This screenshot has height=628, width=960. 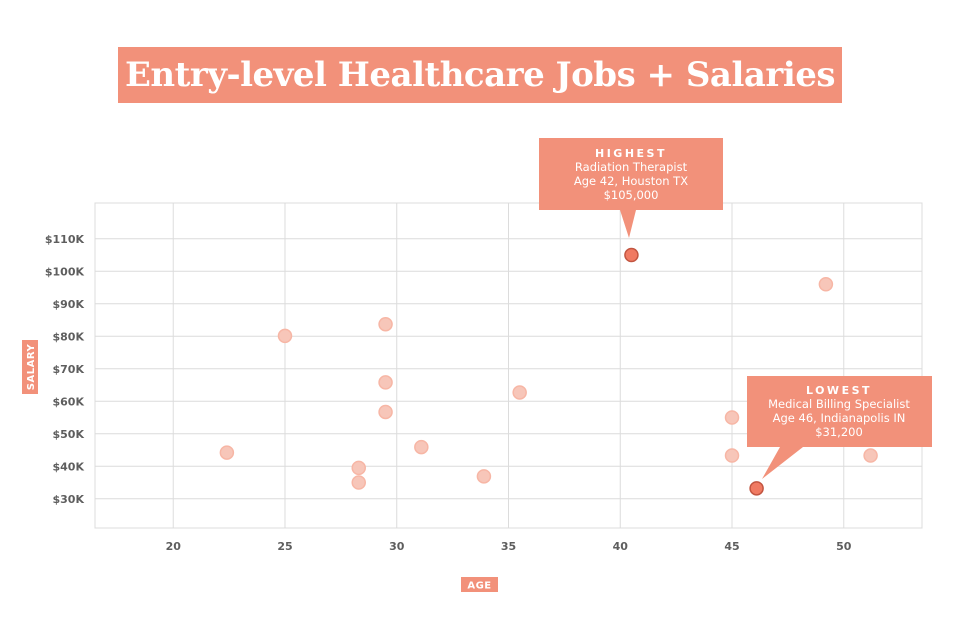 I want to click on x-axis-label-tag: AGE, so click(x=479, y=584).